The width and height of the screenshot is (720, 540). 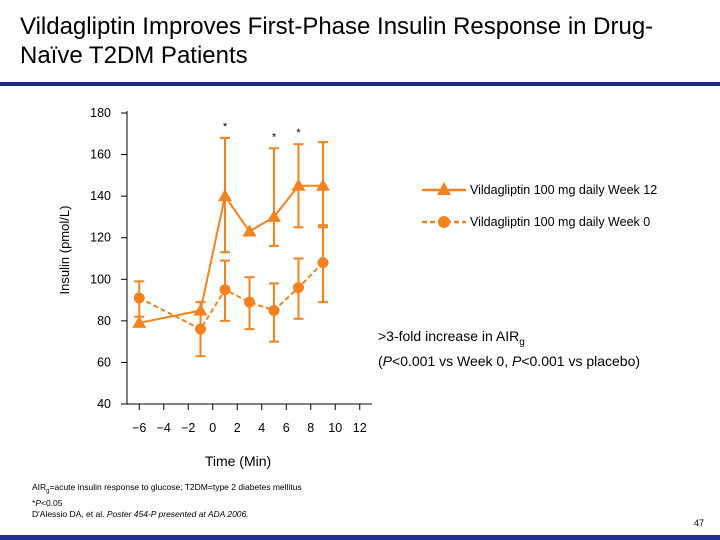 I want to click on y-tick-label: 160, so click(x=100, y=155).